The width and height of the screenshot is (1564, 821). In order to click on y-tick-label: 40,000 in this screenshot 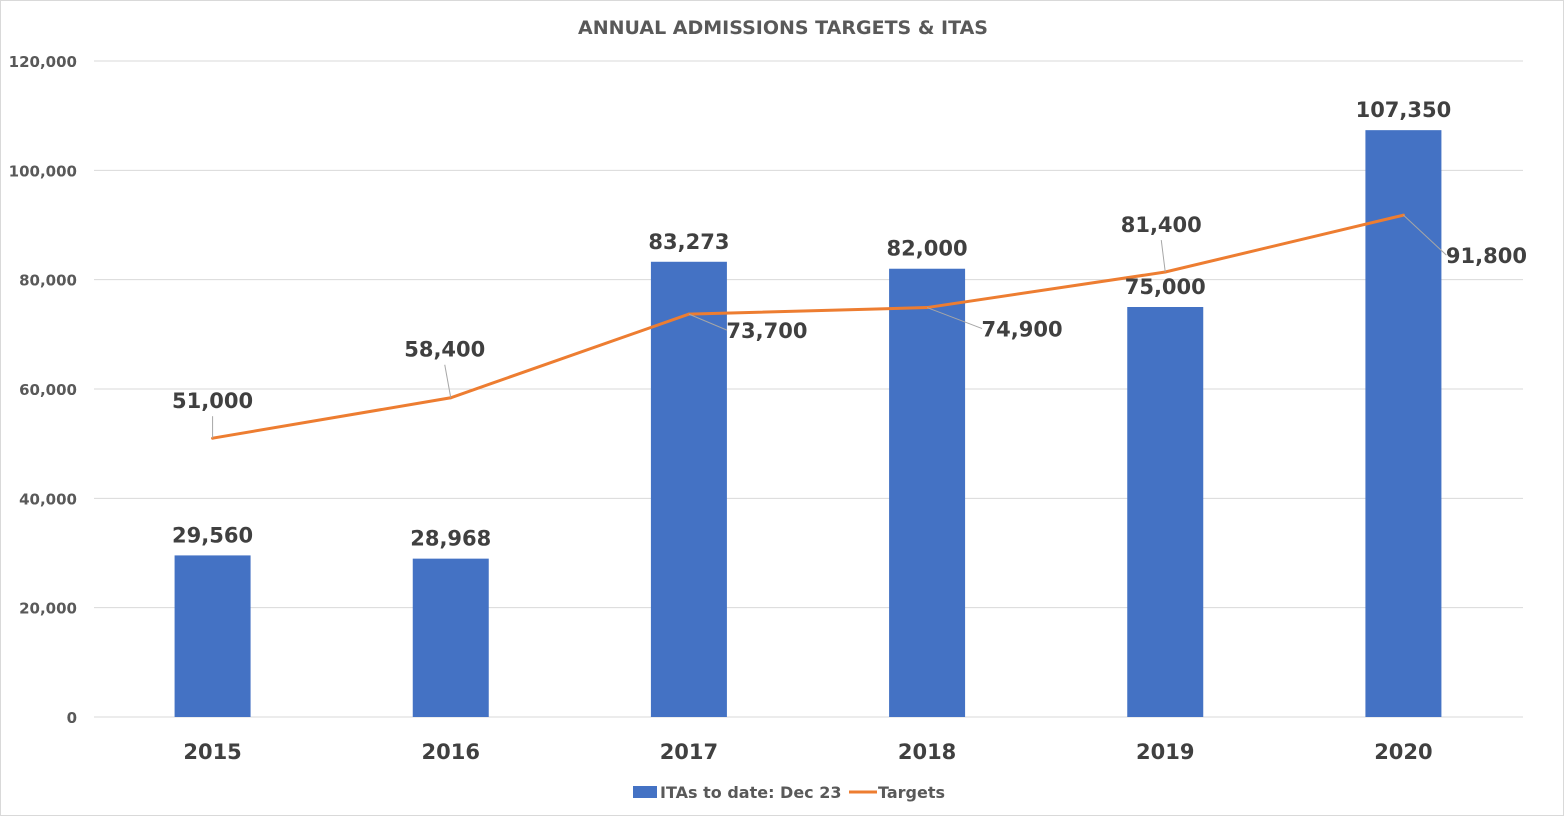, I will do `click(48, 499)`.